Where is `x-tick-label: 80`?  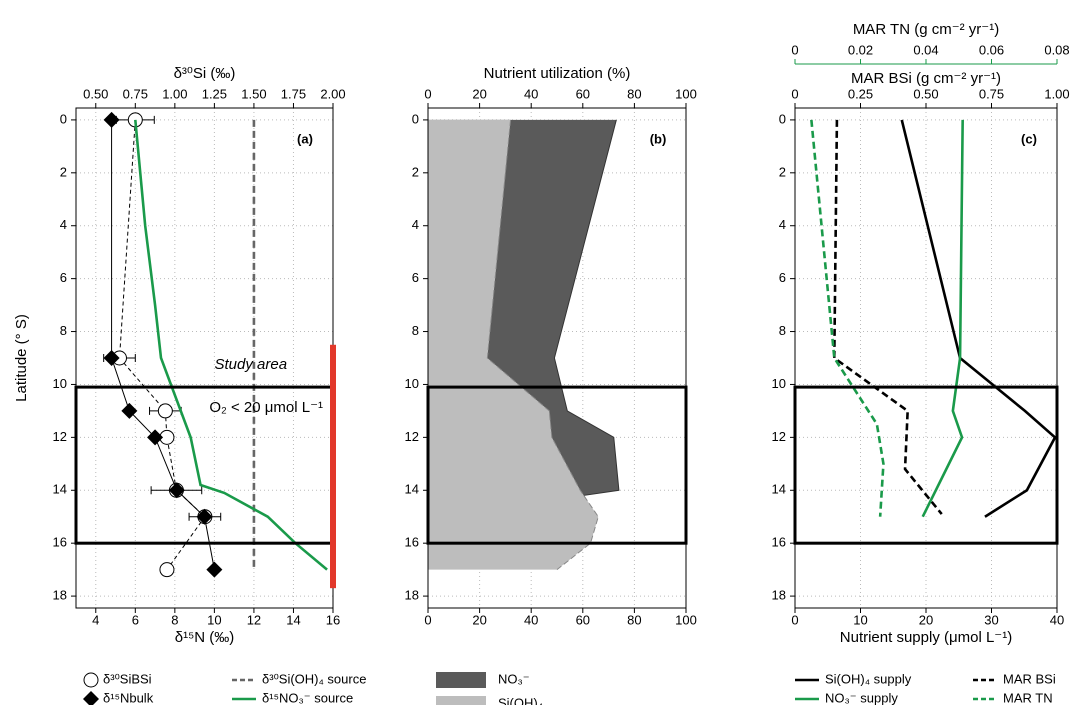 x-tick-label: 80 is located at coordinates (634, 619).